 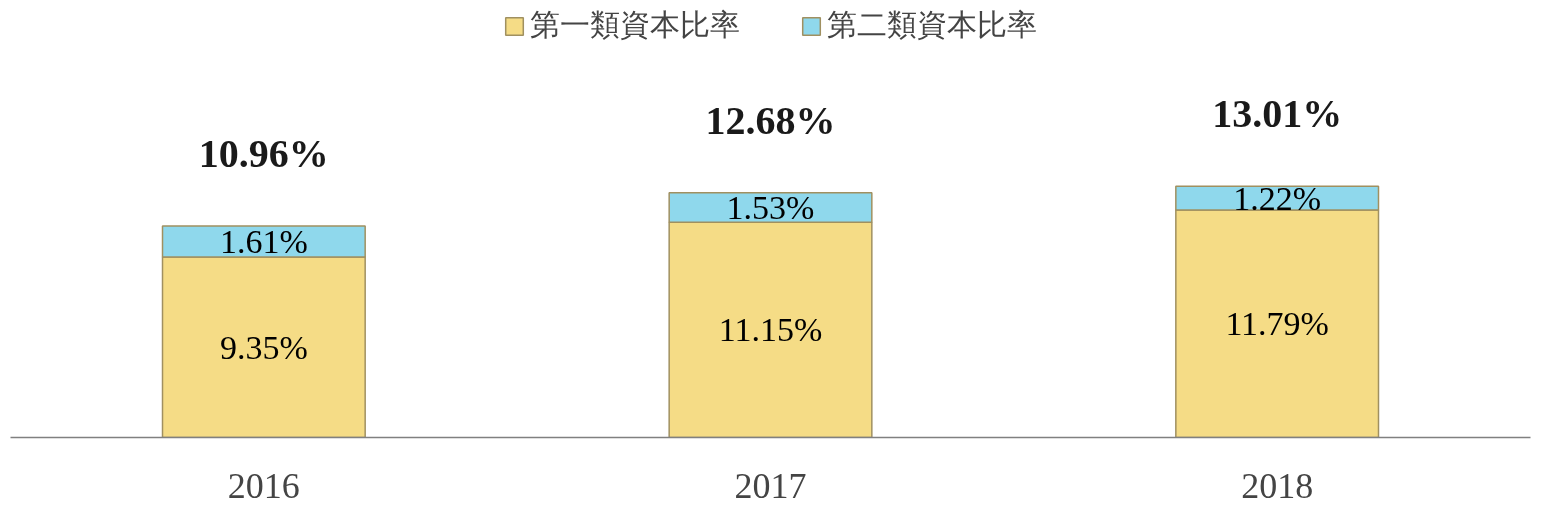 What do you see at coordinates (770, 485) in the screenshot?
I see `x-tick-label: 2017` at bounding box center [770, 485].